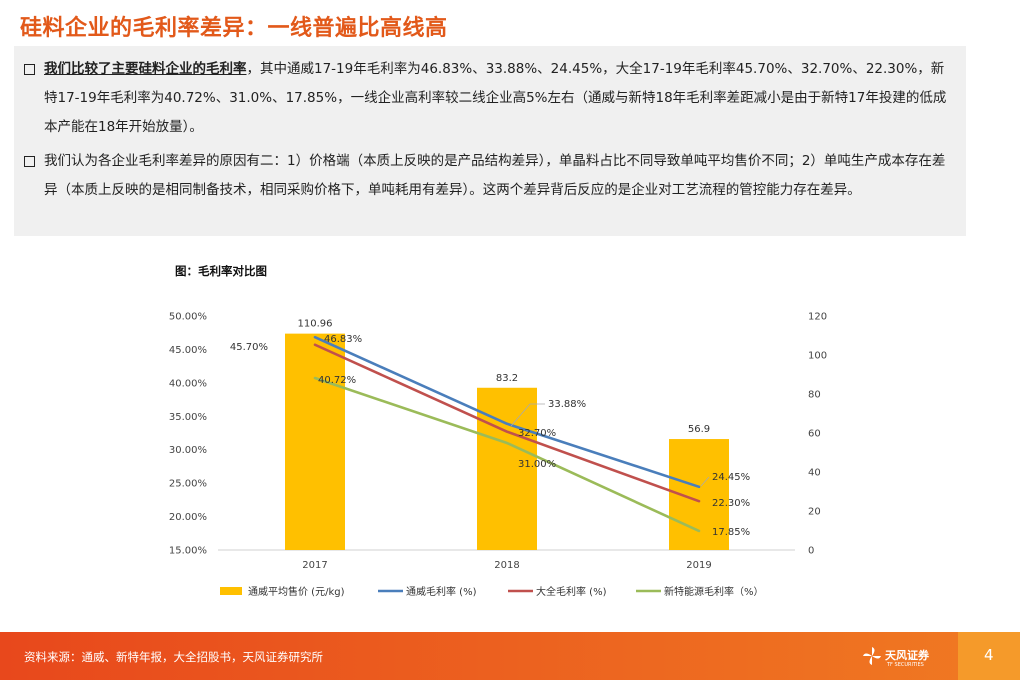  I want to click on bar-value-label: 56.9, so click(699, 429).